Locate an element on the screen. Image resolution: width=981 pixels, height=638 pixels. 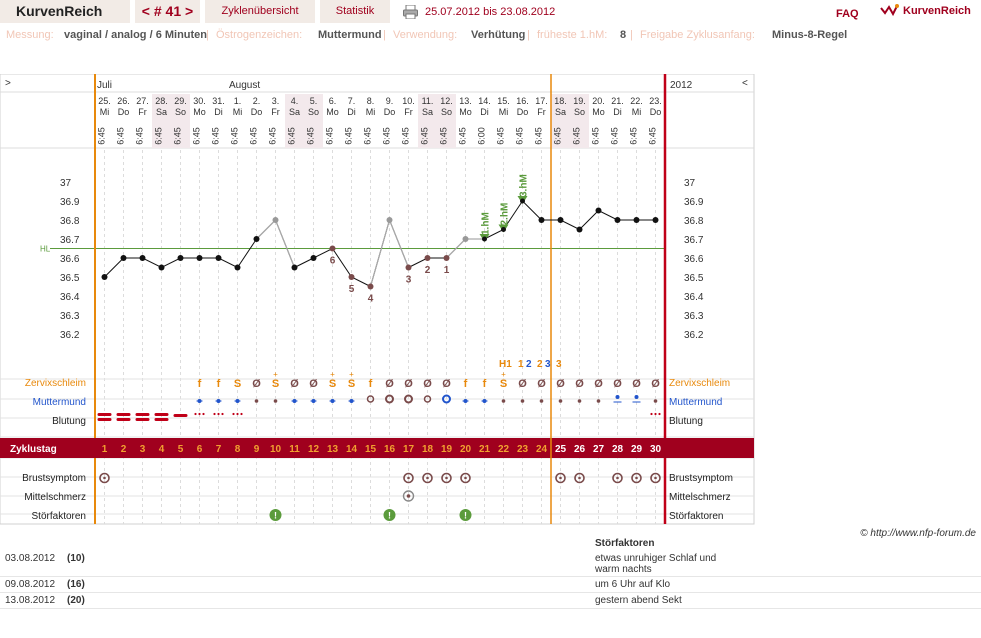
cycleday-number: 8 is located at coordinates (238, 449).